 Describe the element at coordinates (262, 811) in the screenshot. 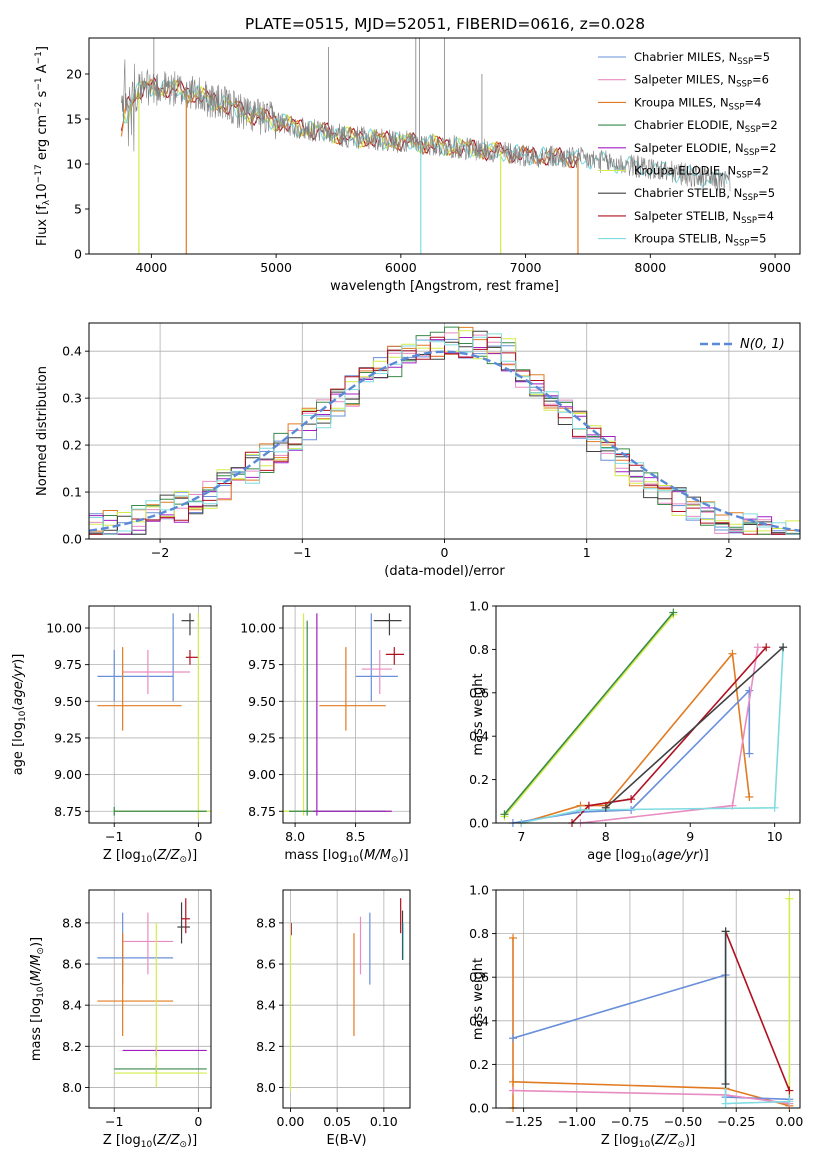

I see `y-tick-label: 8.75` at that location.